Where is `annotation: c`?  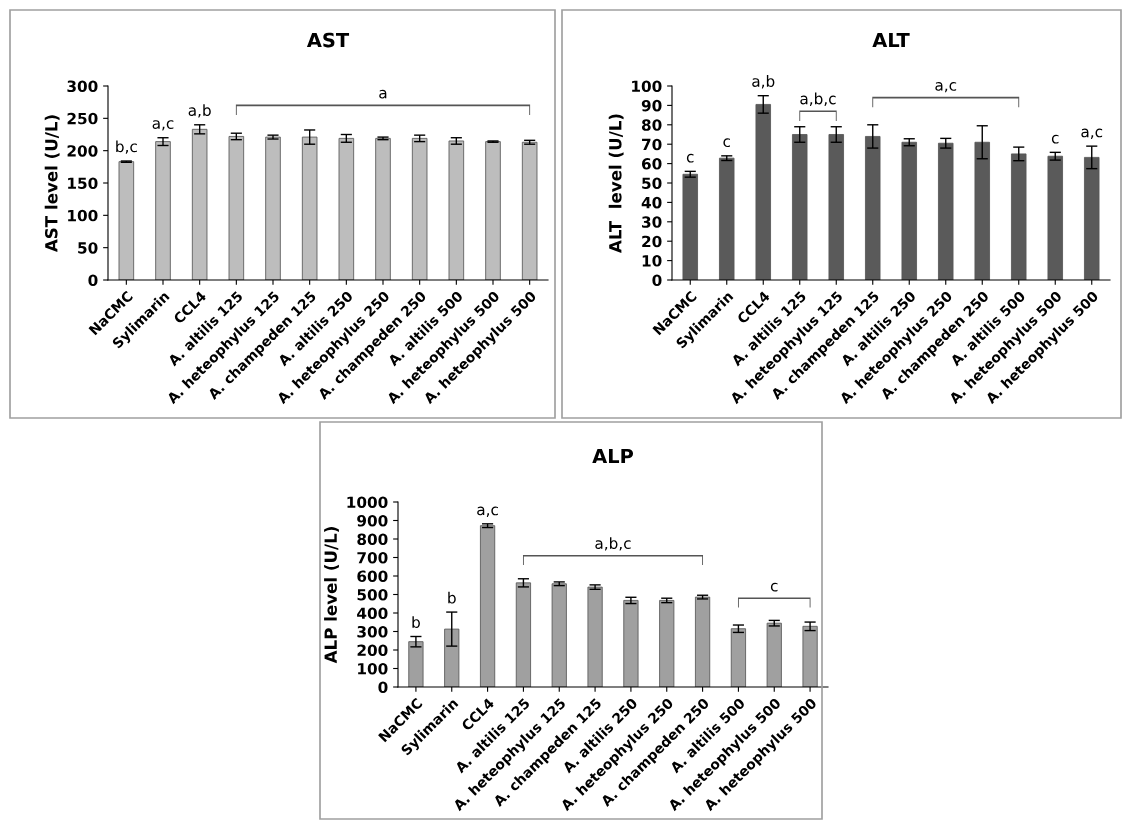 annotation: c is located at coordinates (774, 587).